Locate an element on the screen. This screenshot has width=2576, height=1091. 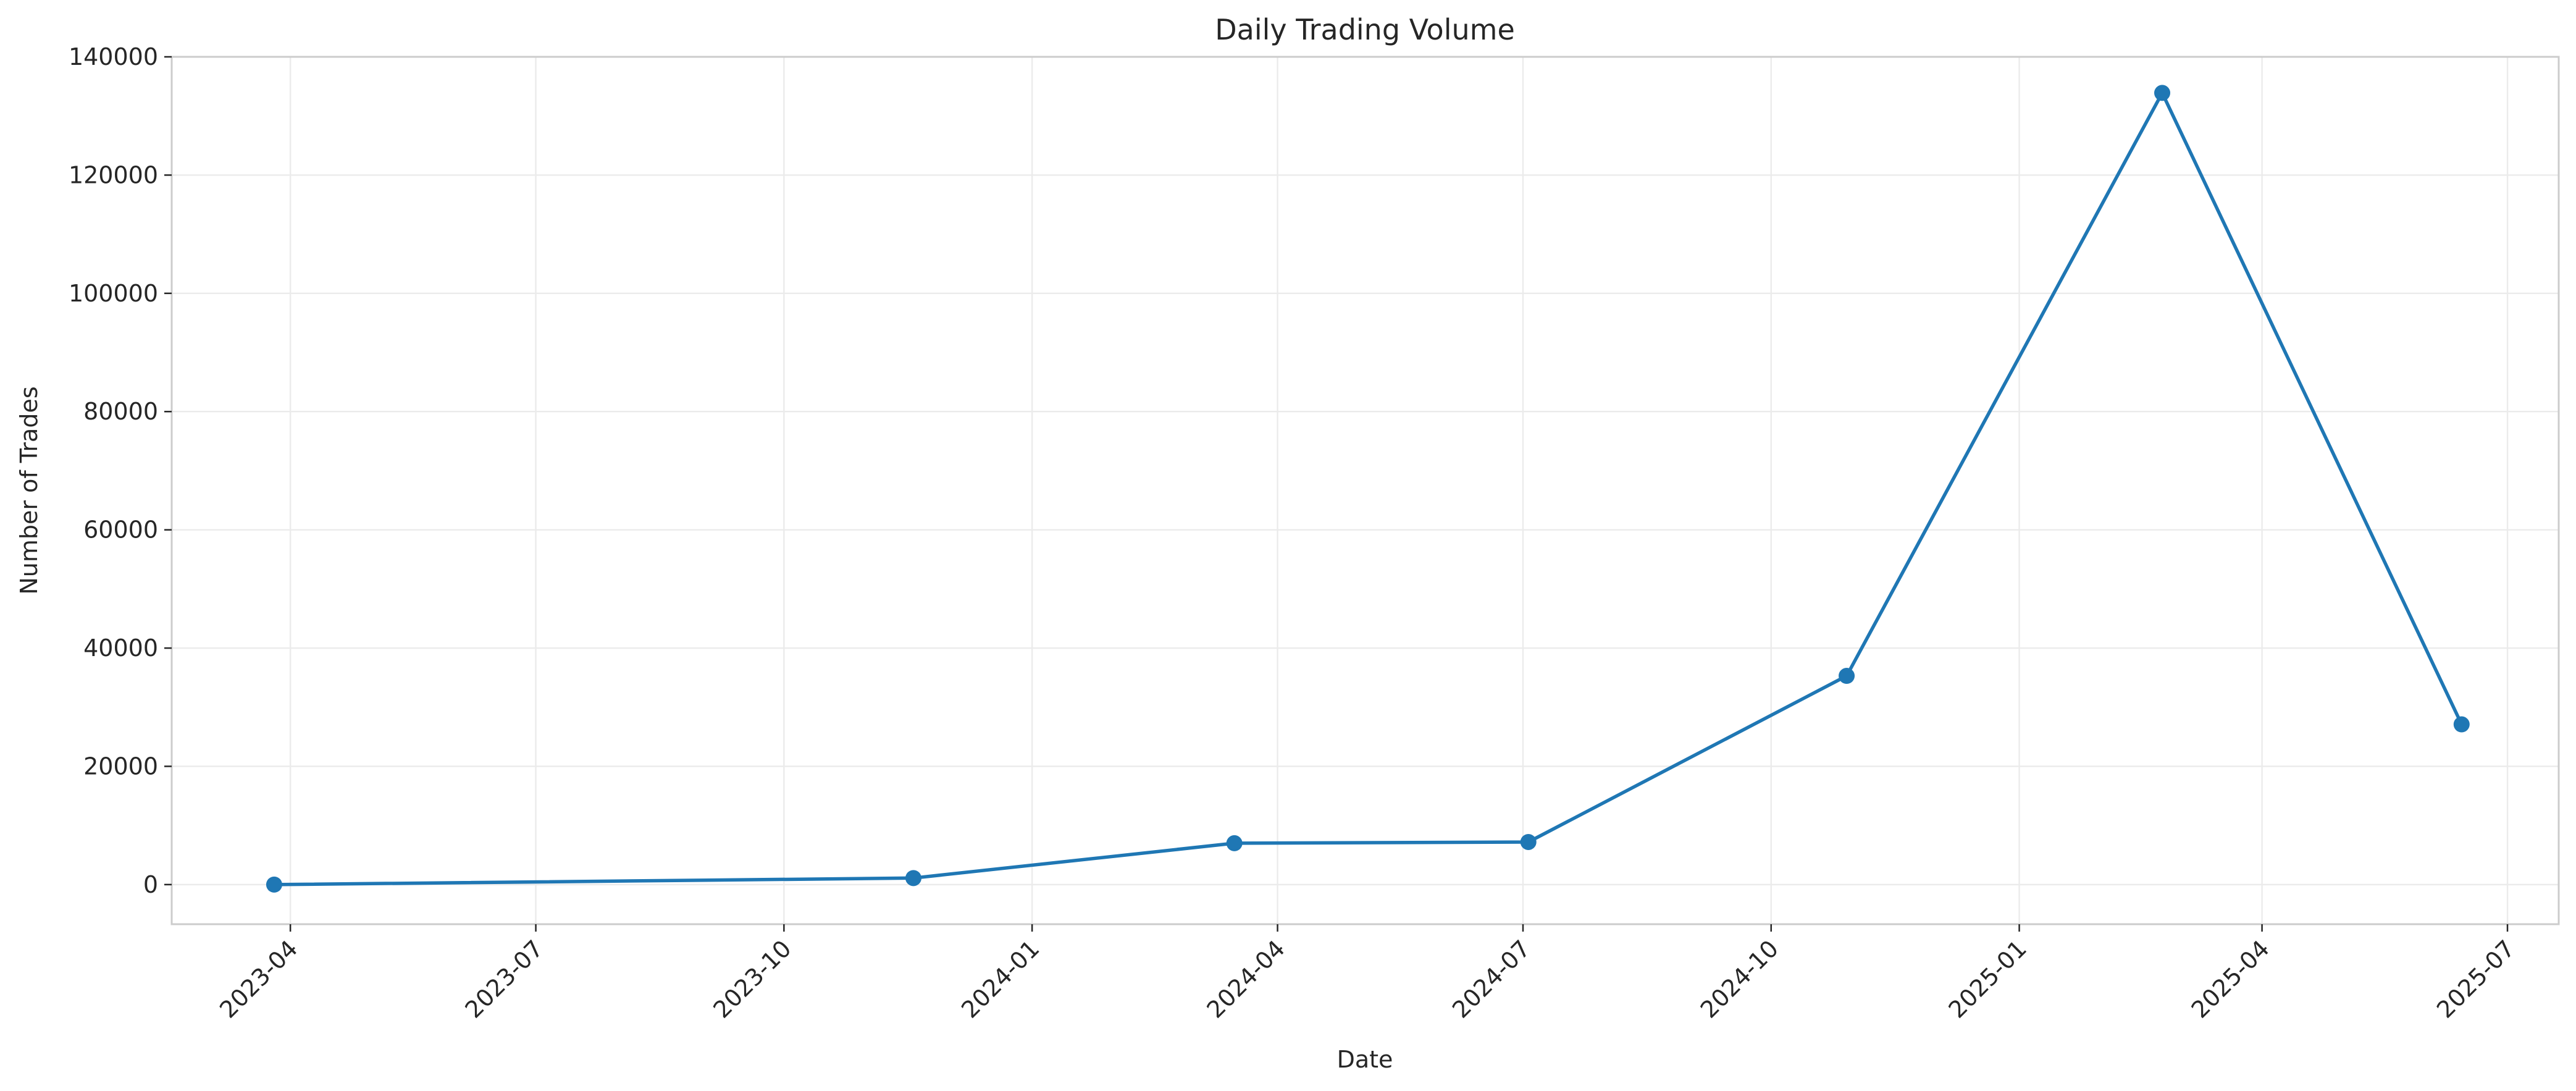
y-tick-label: 0 is located at coordinates (150, 884).